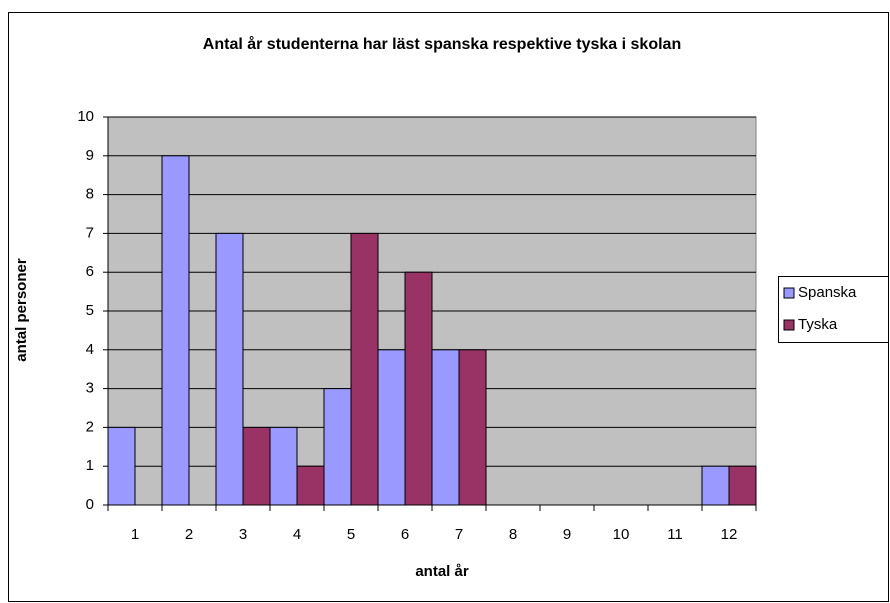  What do you see at coordinates (297, 534) in the screenshot?
I see `x-tick-label: 4` at bounding box center [297, 534].